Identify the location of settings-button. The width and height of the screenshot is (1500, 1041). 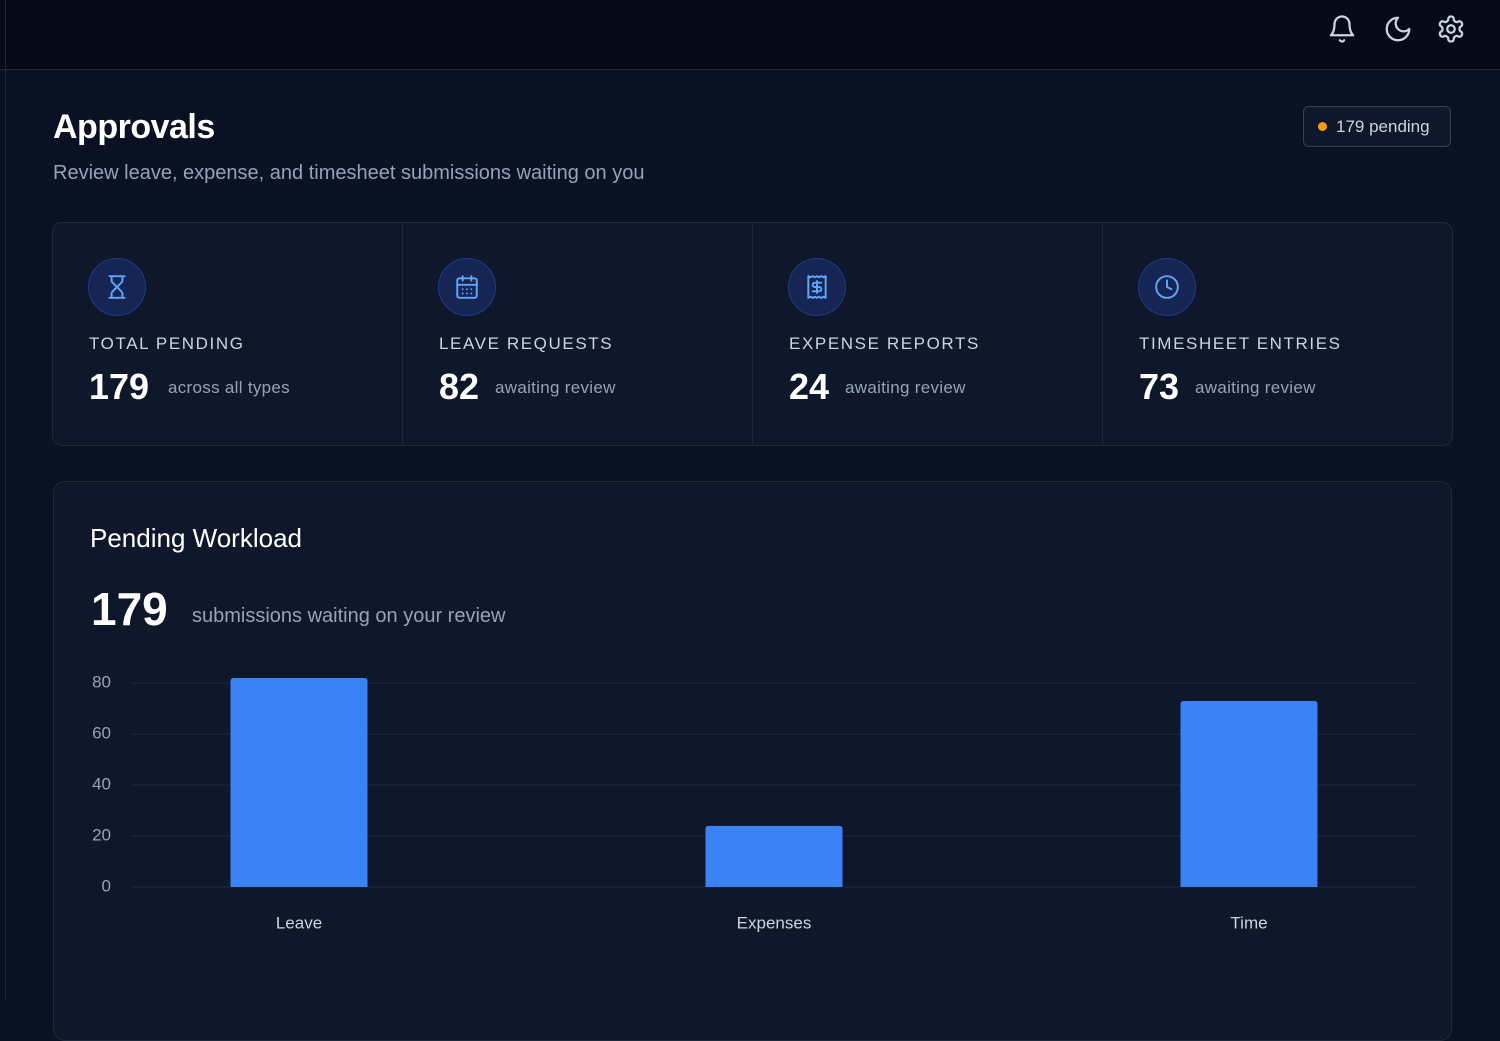
(1451, 29).